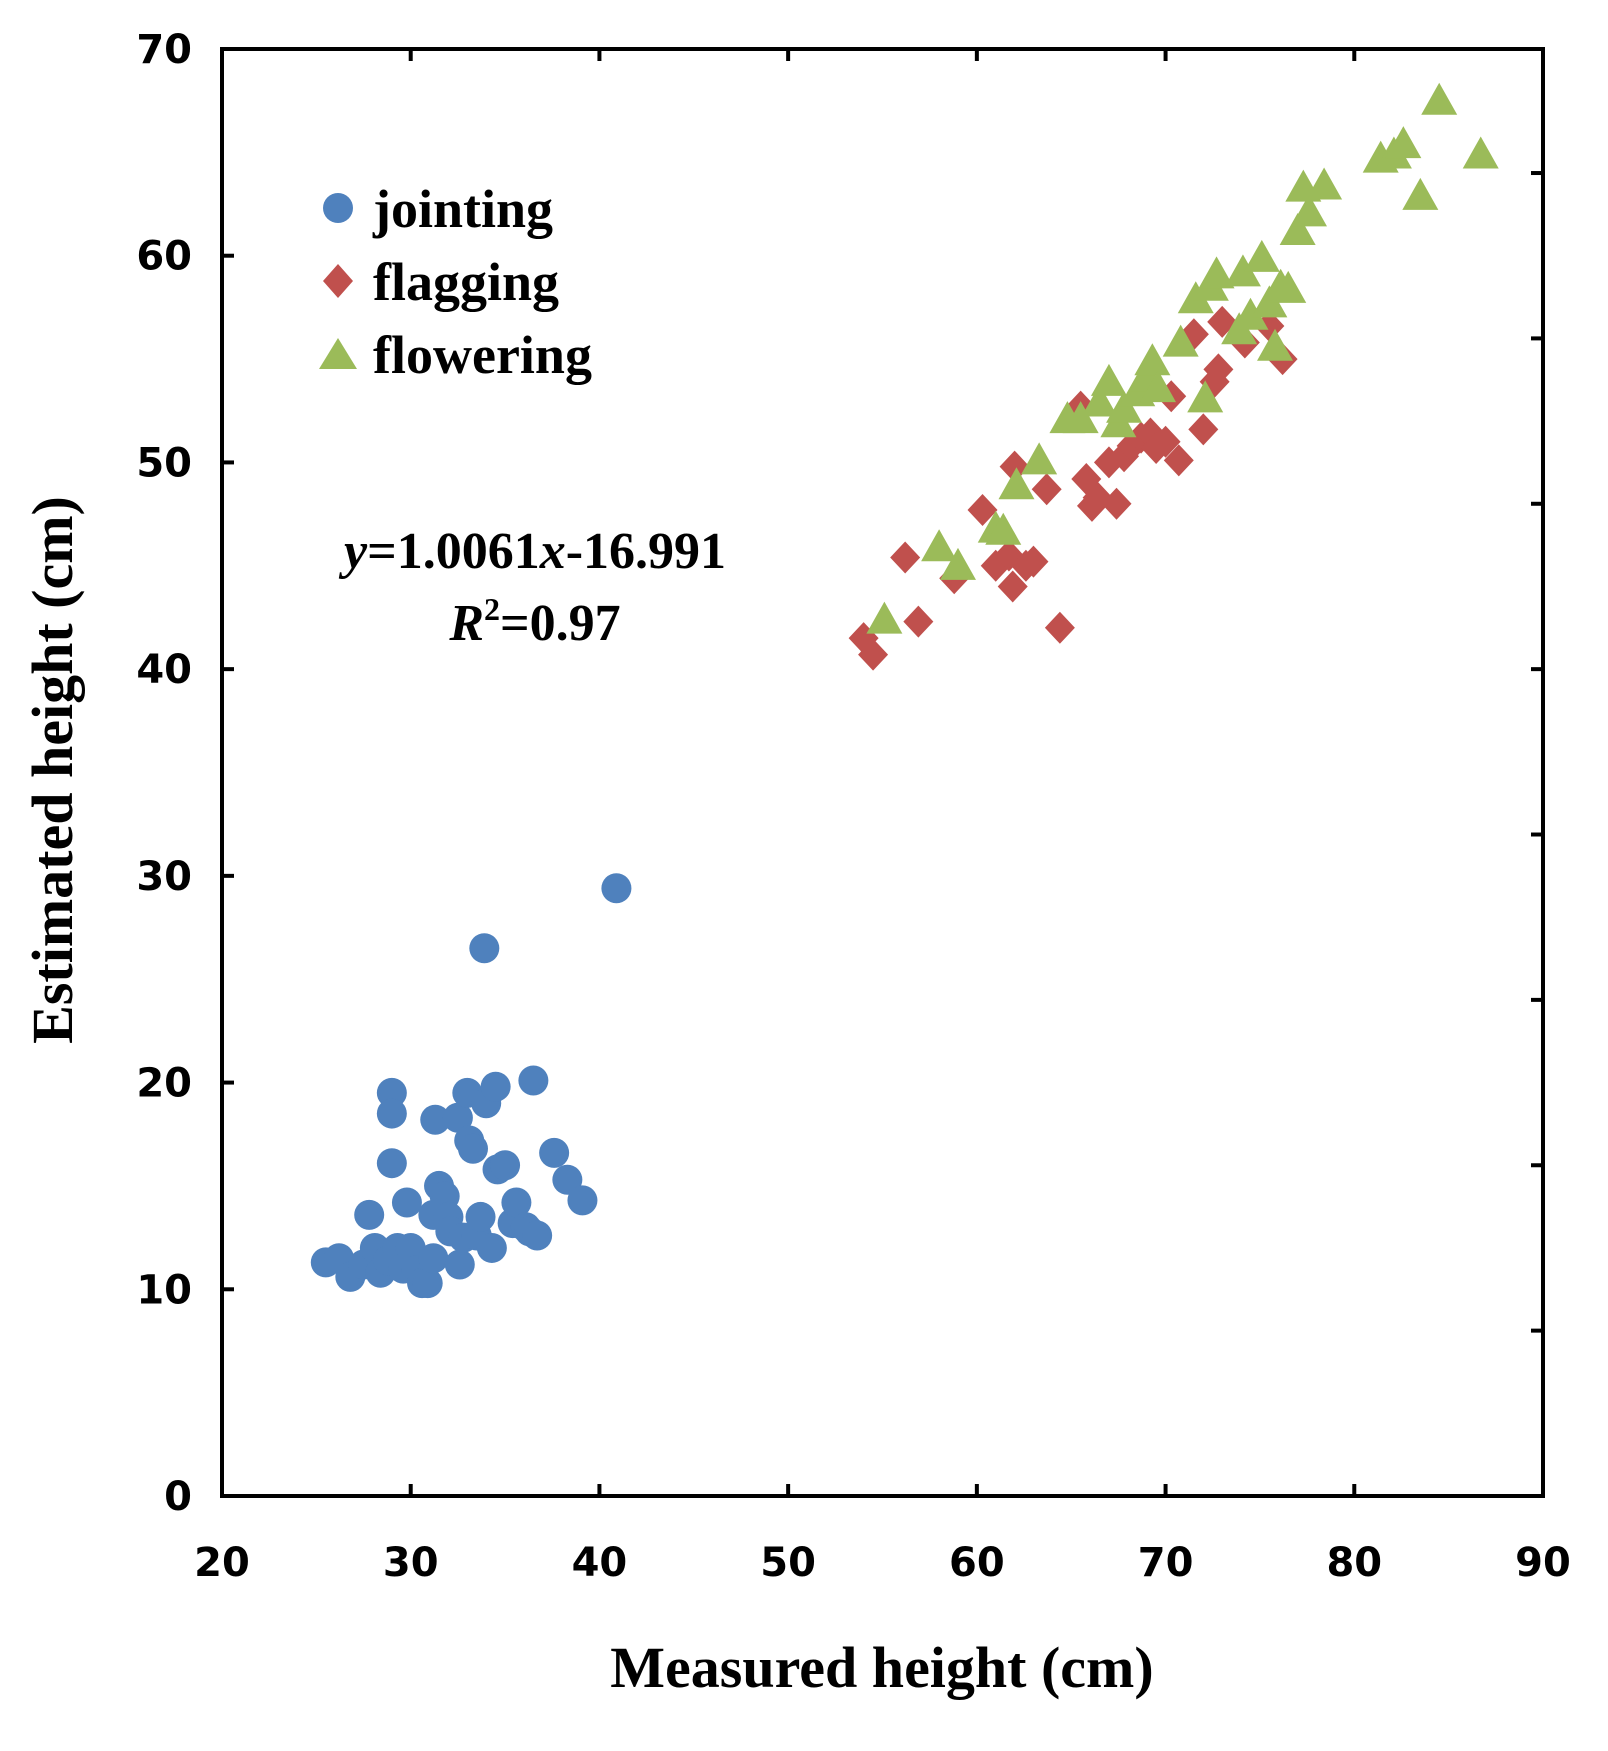 Image resolution: width=1608 pixels, height=1751 pixels. Describe the element at coordinates (411, 1563) in the screenshot. I see `x-tick-label: 30` at that location.